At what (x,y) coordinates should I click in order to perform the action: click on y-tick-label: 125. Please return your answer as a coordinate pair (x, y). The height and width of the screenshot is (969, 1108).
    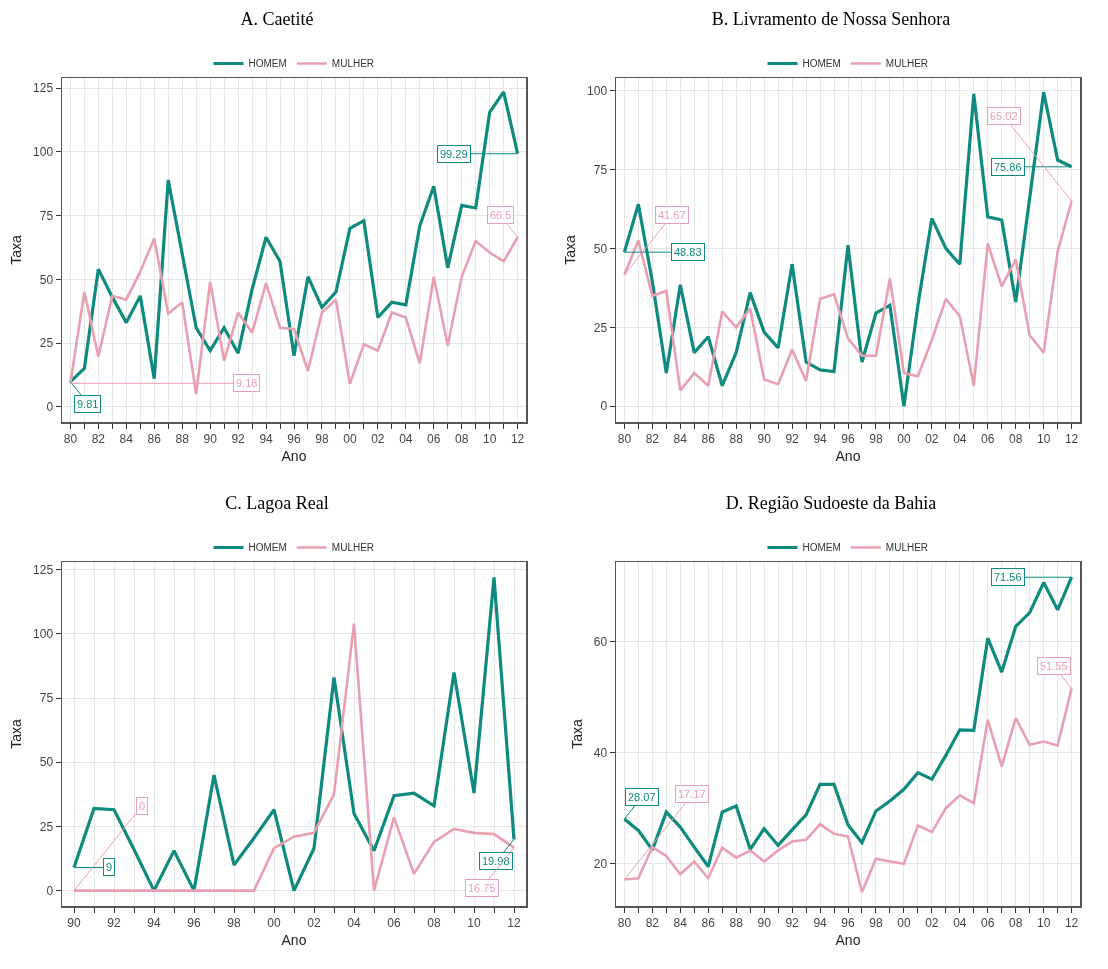
    Looking at the image, I should click on (43, 88).